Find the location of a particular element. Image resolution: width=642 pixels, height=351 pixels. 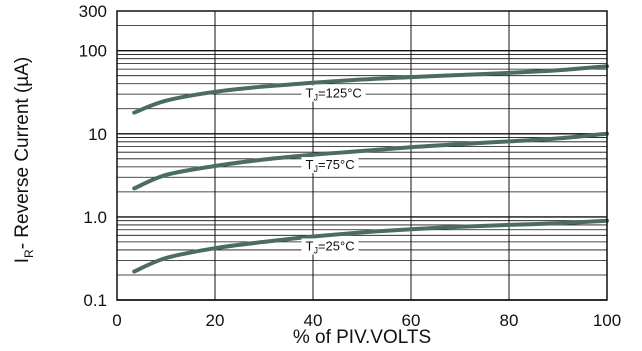

curve-labels: TJ=125°CTJ=75°CTJ=25°C is located at coordinates (333, 170).